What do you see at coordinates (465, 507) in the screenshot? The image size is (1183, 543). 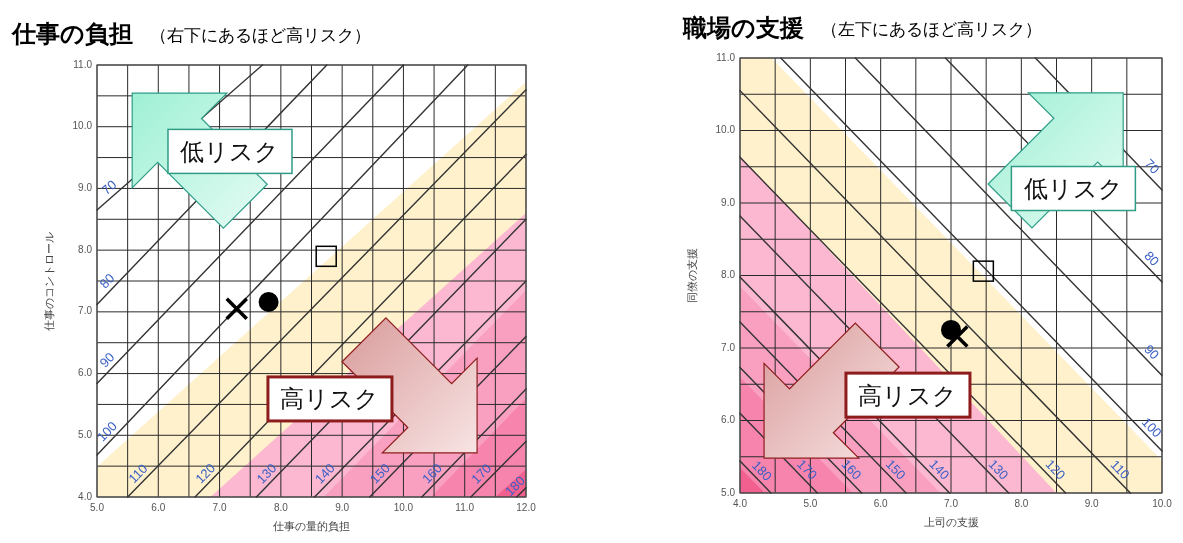 I see `x-tick-label: 11.0` at bounding box center [465, 507].